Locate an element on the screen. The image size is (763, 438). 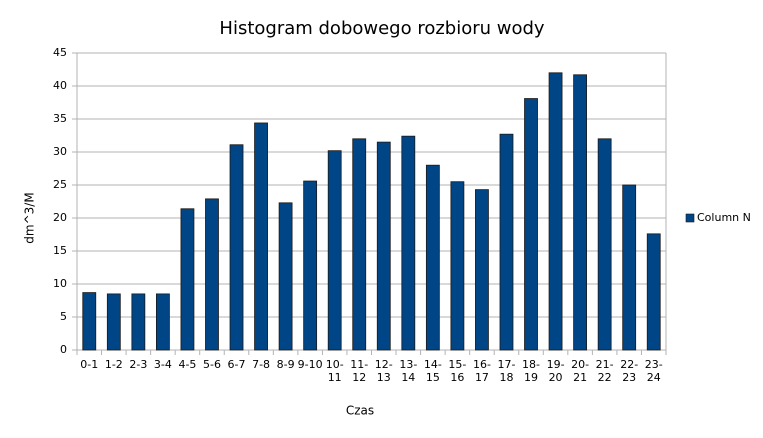
y-tick-label: 15 is located at coordinates (60, 250).